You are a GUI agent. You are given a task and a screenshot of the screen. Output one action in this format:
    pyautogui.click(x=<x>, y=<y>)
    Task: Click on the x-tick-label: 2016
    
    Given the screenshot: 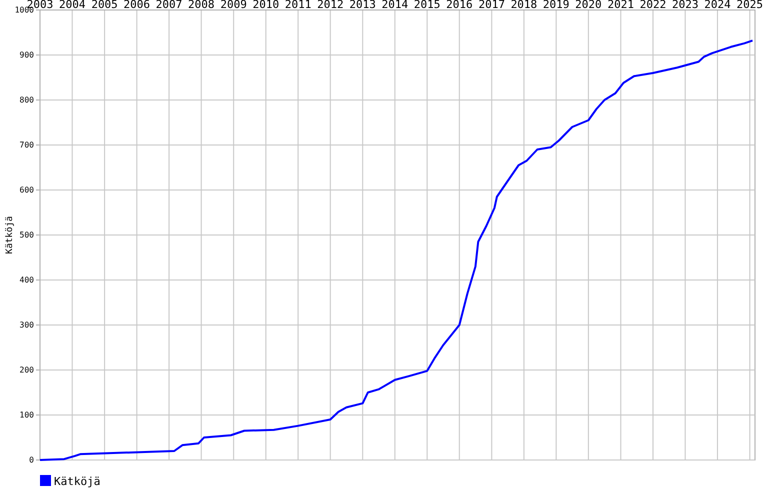 What is the action you would take?
    pyautogui.click(x=459, y=5)
    